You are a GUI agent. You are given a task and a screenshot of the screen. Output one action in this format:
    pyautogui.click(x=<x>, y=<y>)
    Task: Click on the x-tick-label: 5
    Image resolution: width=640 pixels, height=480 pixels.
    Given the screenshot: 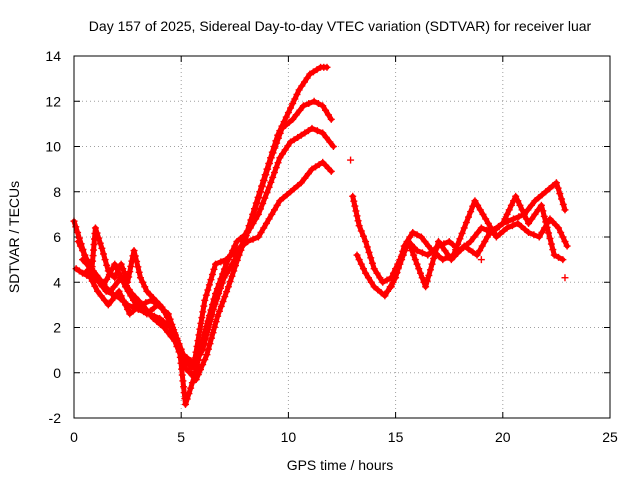 What is the action you would take?
    pyautogui.click(x=181, y=437)
    